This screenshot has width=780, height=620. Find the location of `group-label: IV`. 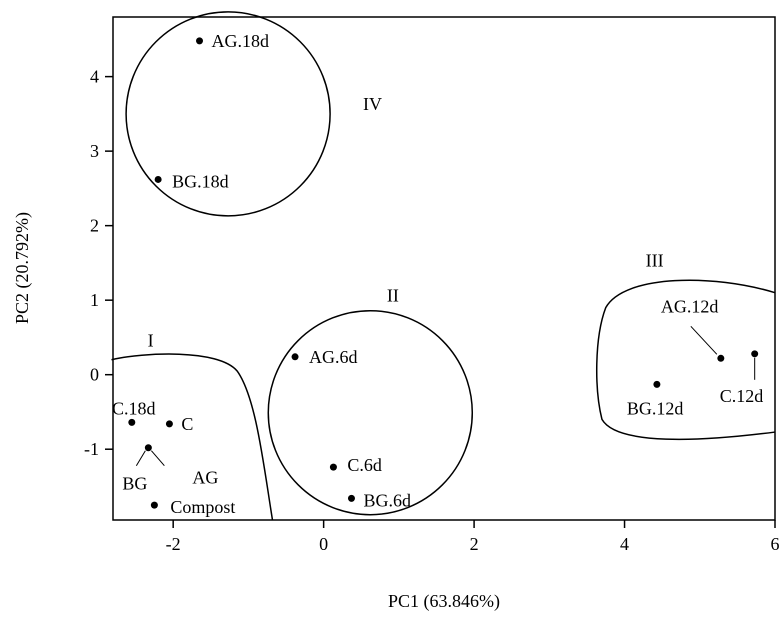

group-label: IV is located at coordinates (372, 104).